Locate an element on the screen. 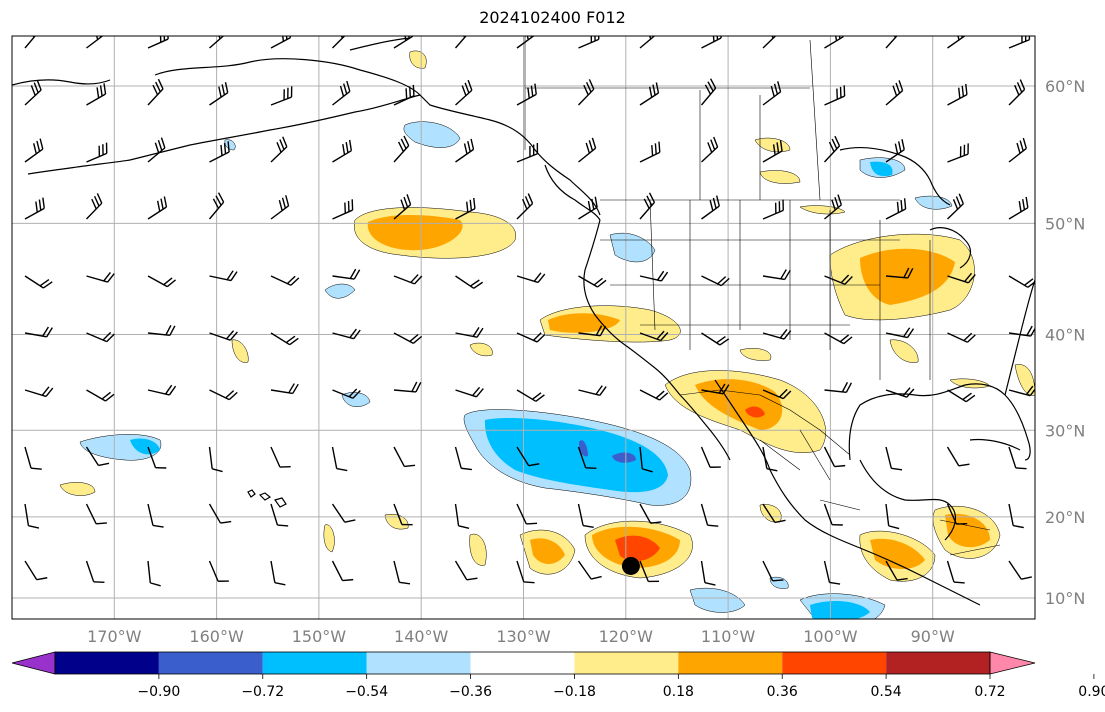 The width and height of the screenshot is (1105, 712). coast-baja is located at coordinates (705, 427).